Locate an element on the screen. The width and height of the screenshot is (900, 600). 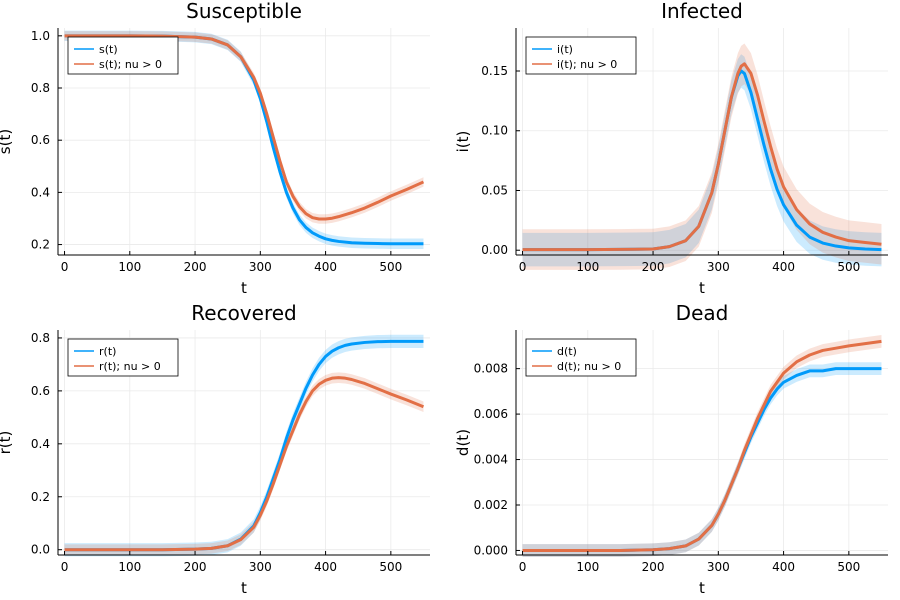
legend: r(t) r(t); nu > 0 is located at coordinates (123, 357).